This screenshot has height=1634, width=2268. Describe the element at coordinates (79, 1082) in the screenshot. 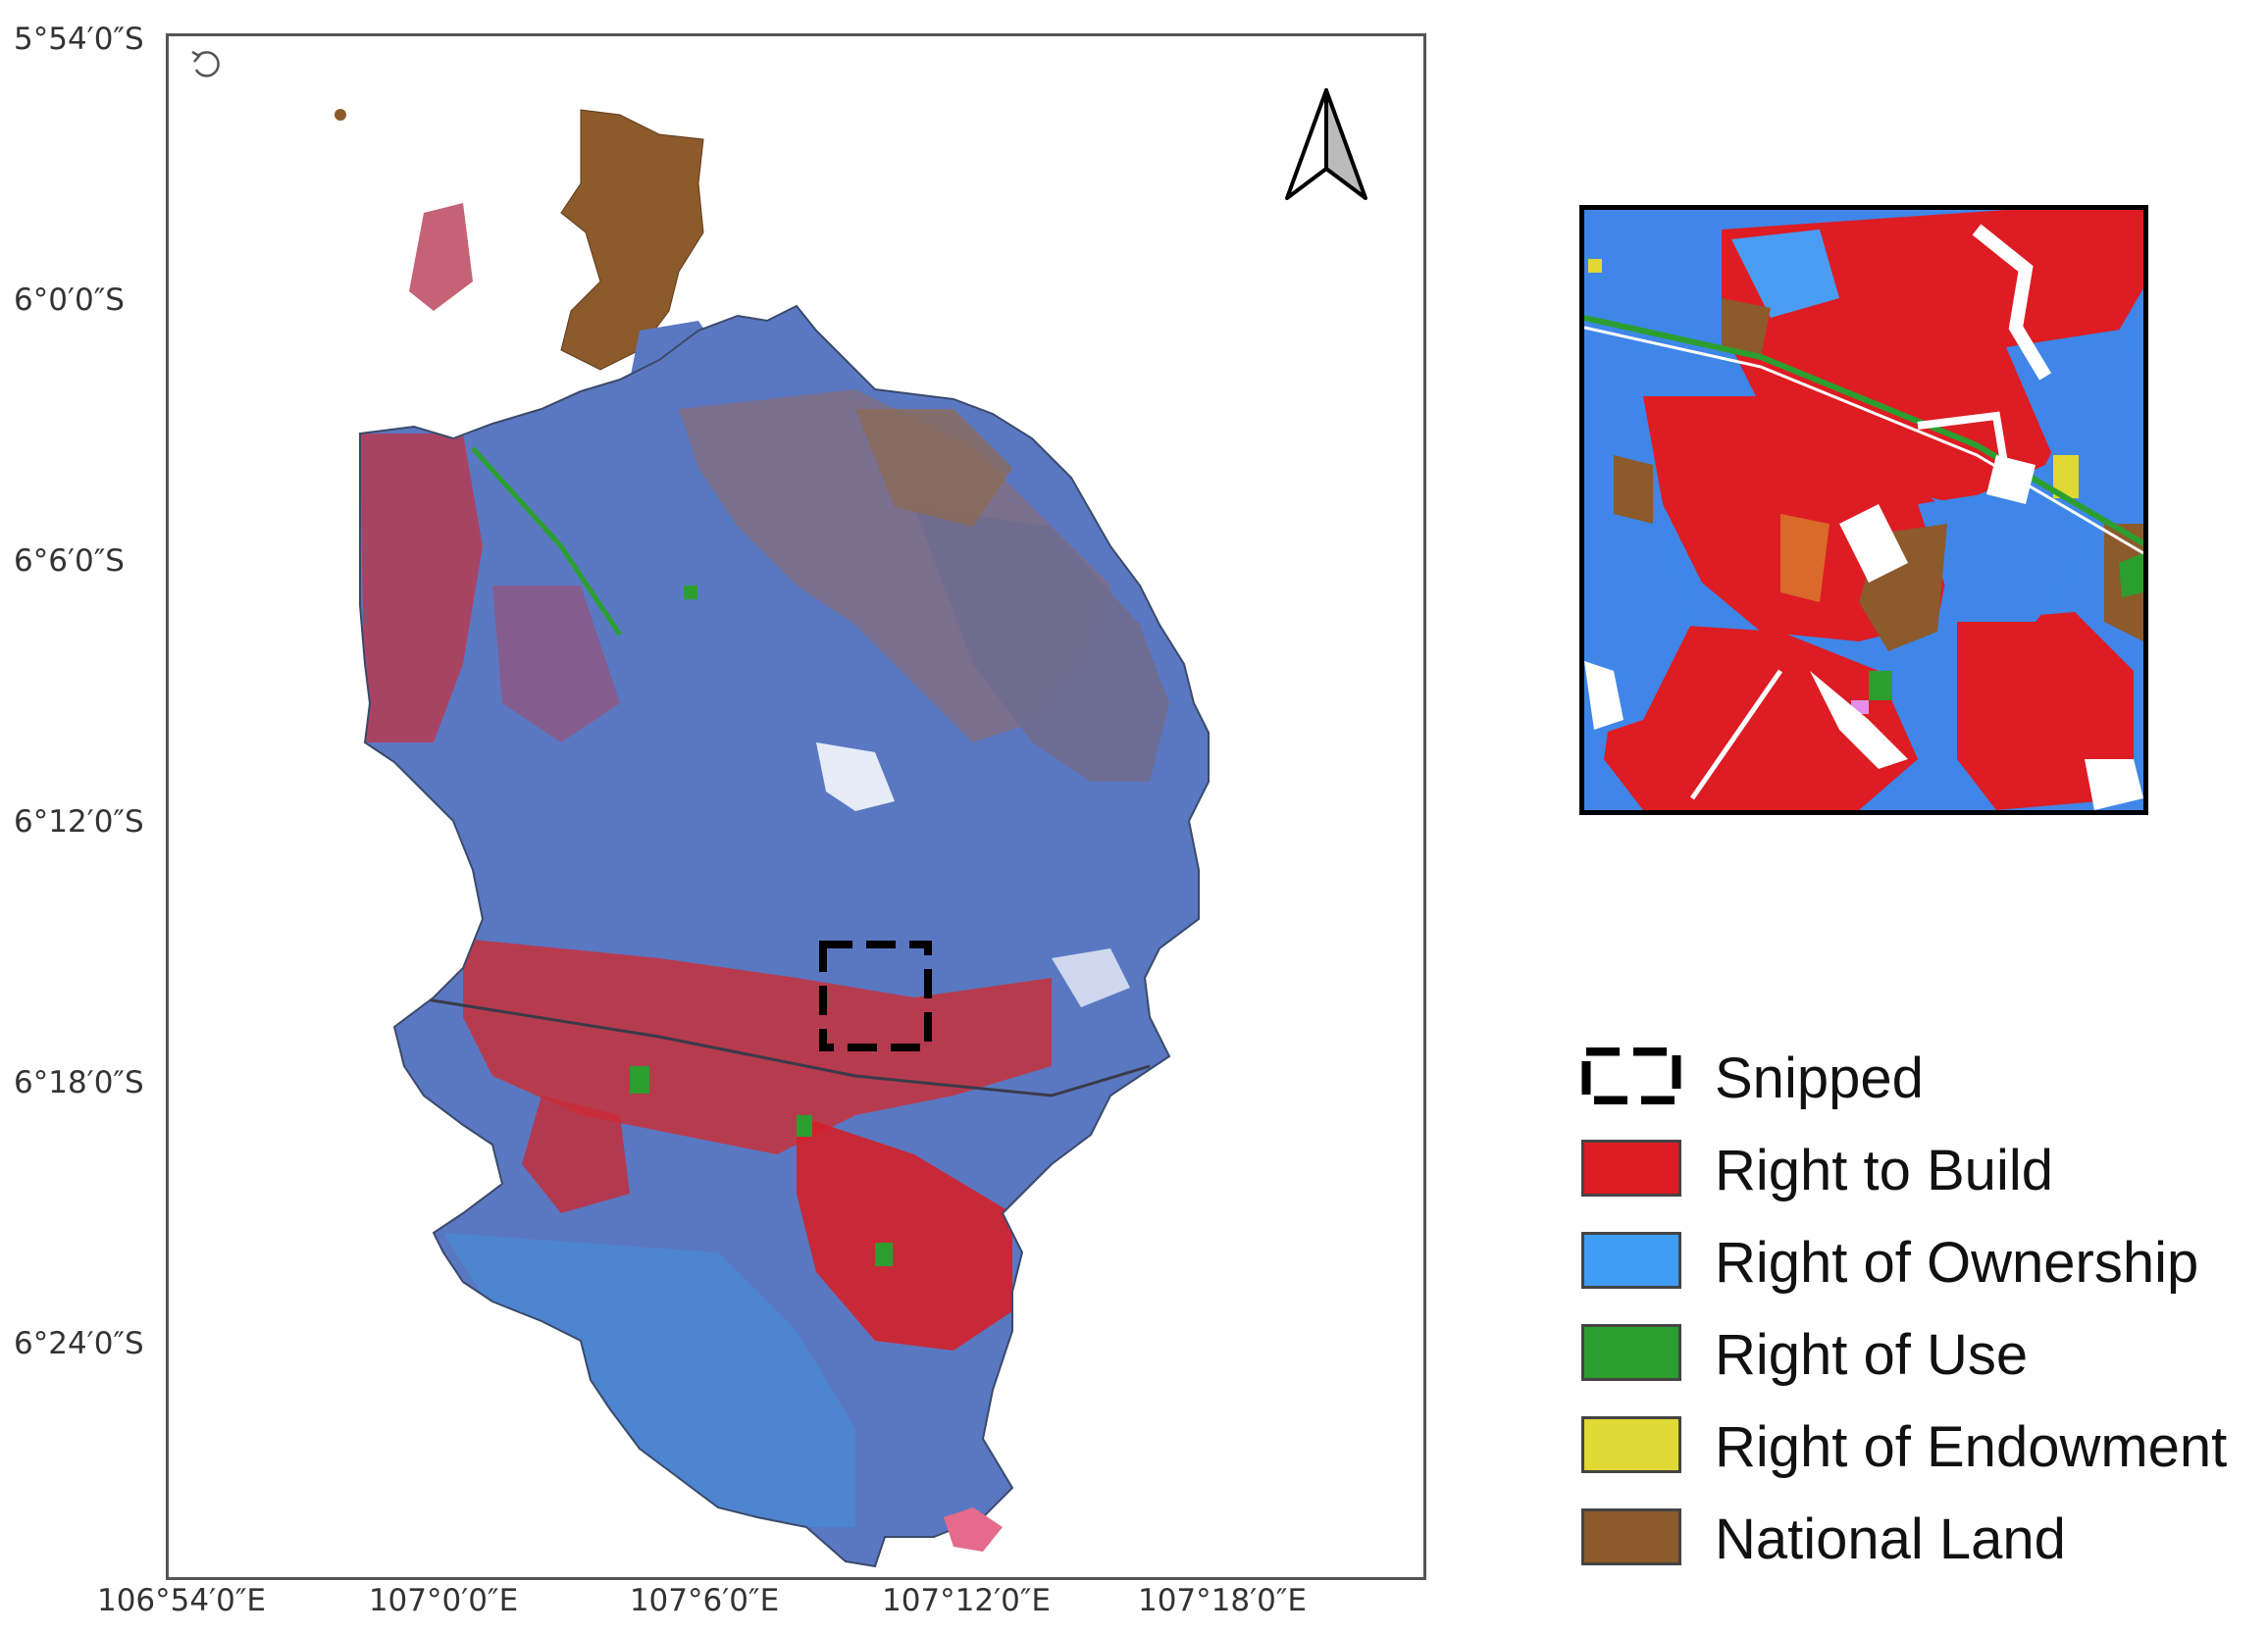

I see `lat-label-6-18: 6°18′0″S` at that location.